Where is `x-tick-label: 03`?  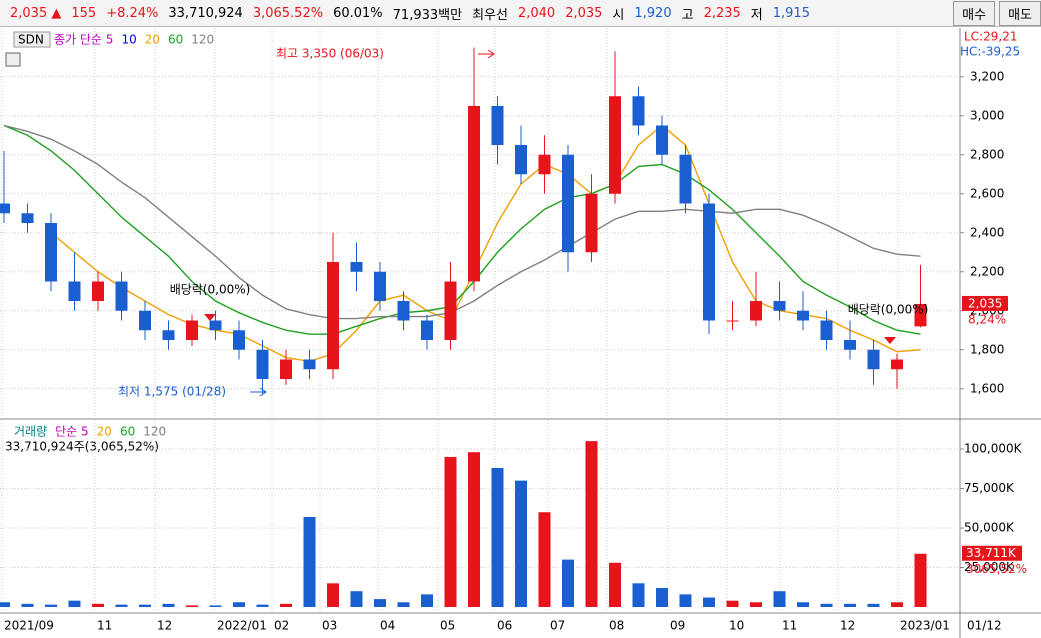
x-tick-label: 03 is located at coordinates (329, 626).